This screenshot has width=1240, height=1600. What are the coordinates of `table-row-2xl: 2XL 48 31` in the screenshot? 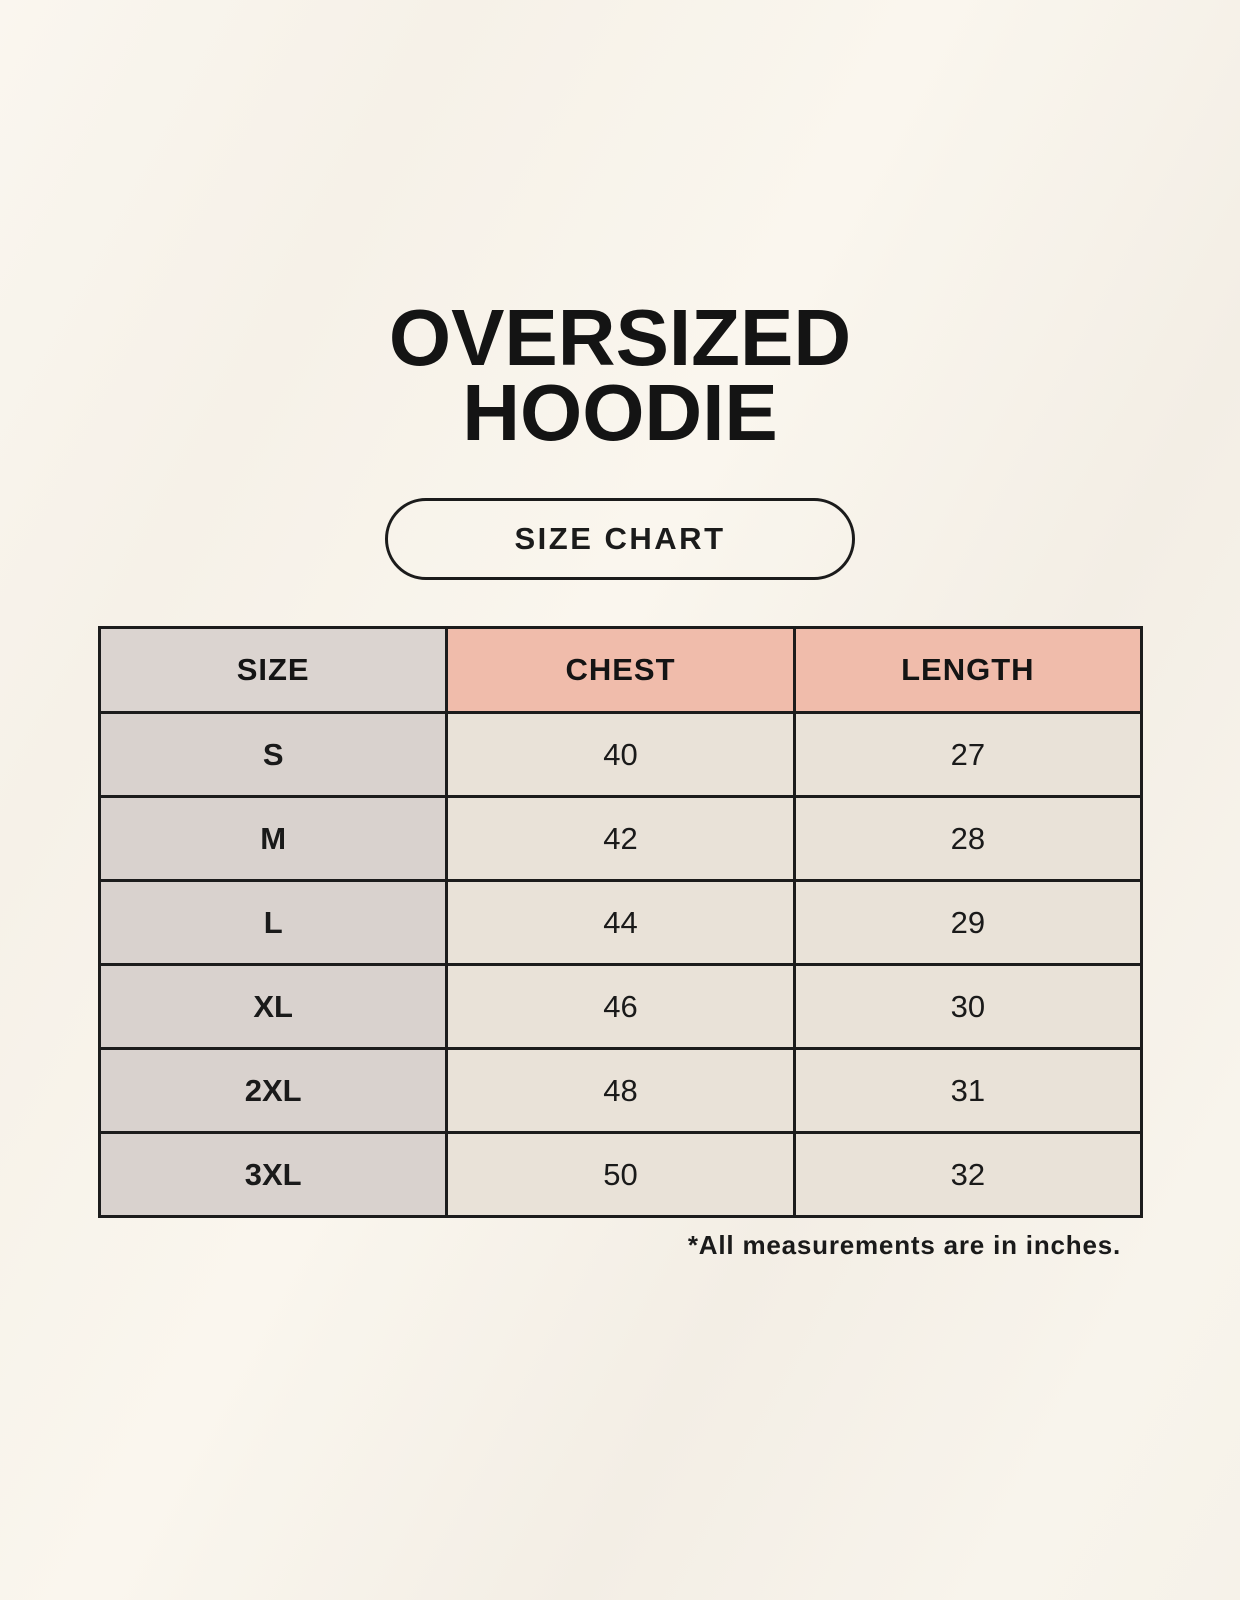 It's located at (620, 1091).